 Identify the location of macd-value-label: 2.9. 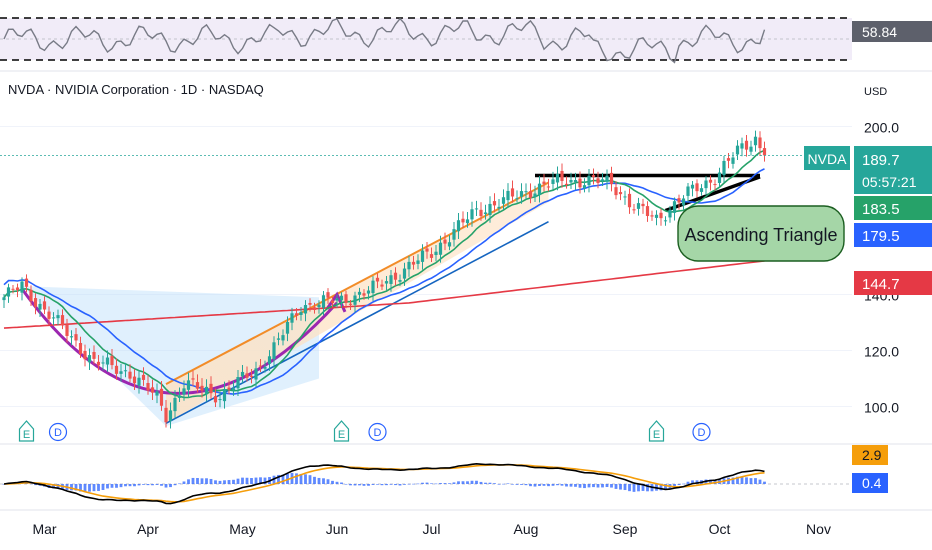
(872, 455).